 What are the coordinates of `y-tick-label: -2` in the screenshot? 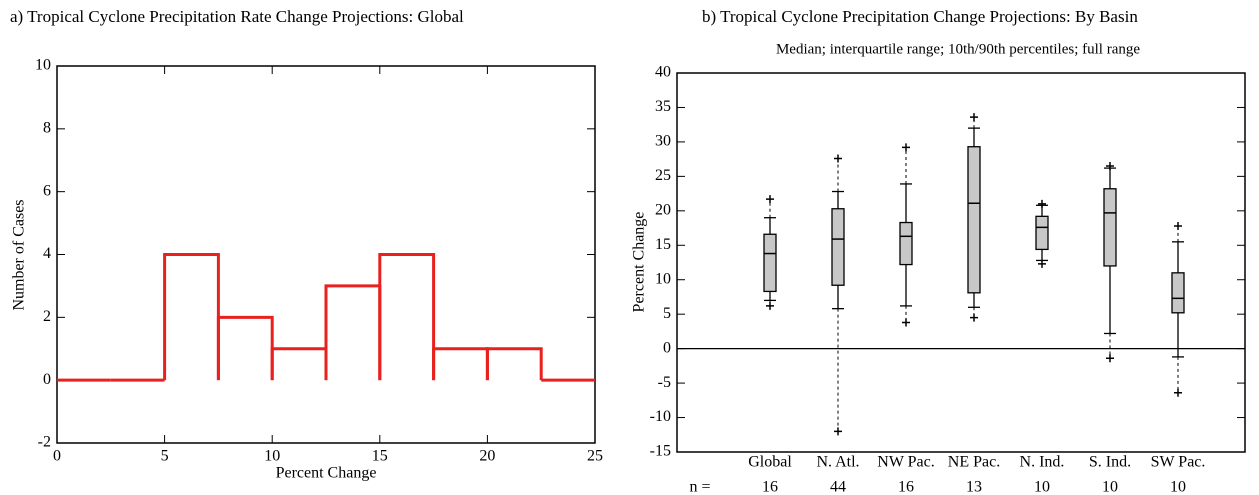 It's located at (44, 442).